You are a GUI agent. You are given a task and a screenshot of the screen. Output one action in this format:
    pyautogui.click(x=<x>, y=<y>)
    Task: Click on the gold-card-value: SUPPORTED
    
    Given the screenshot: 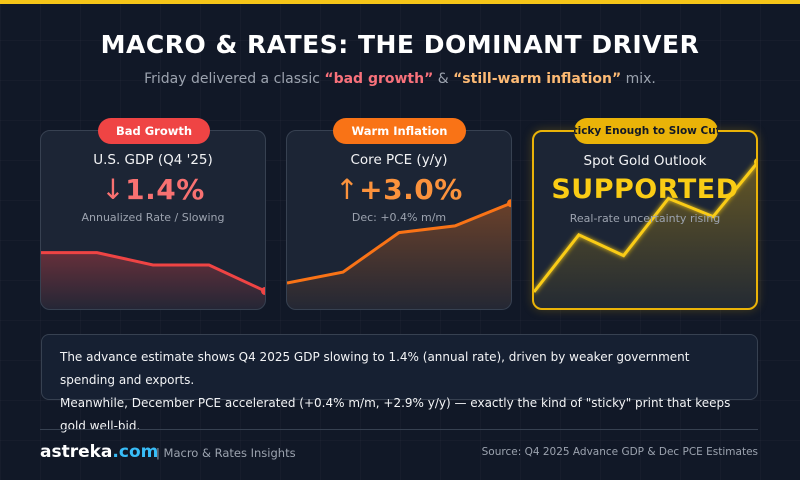 What is the action you would take?
    pyautogui.click(x=645, y=189)
    